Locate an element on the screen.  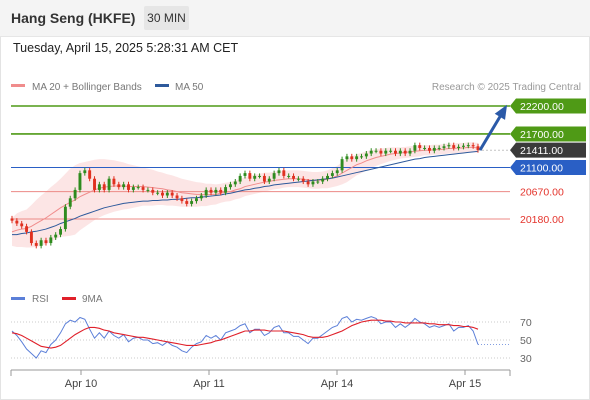
ma9-swatch is located at coordinates (69, 298).